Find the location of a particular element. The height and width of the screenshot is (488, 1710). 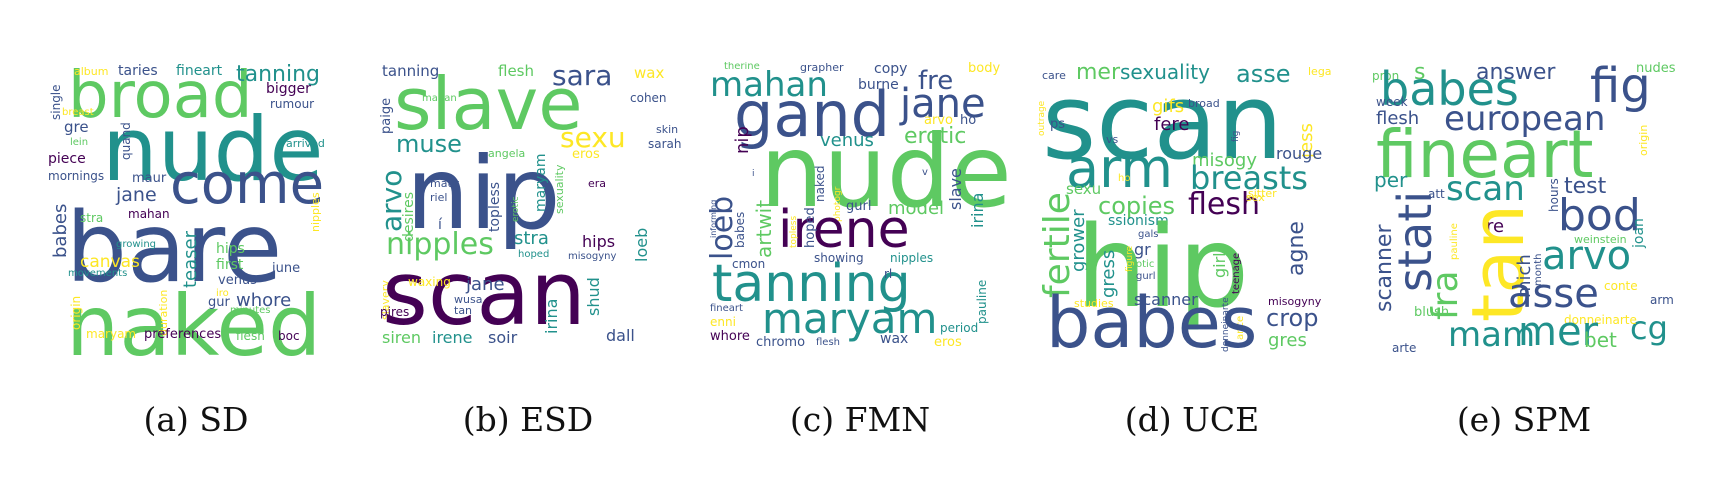

word: first is located at coordinates (230, 265).